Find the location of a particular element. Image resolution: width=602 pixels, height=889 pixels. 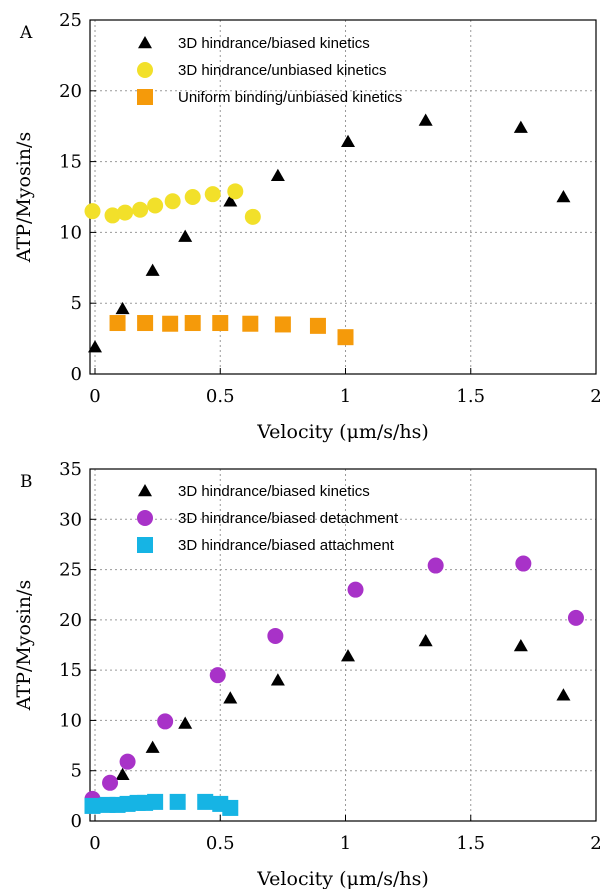

y-tick-label: 30 is located at coordinates (70, 519).